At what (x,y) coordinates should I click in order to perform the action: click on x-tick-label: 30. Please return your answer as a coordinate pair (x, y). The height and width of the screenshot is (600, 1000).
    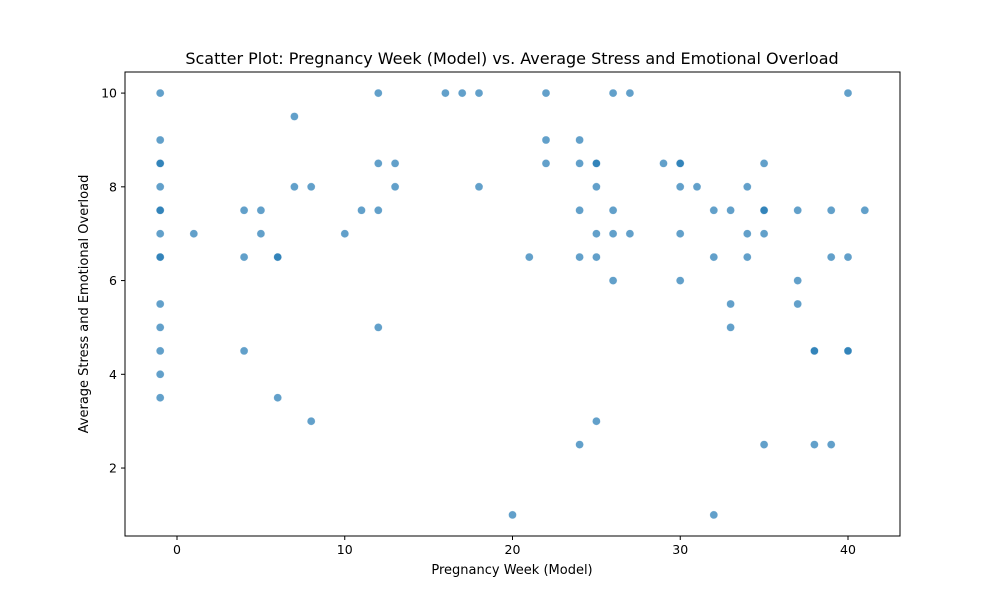
    Looking at the image, I should click on (680, 549).